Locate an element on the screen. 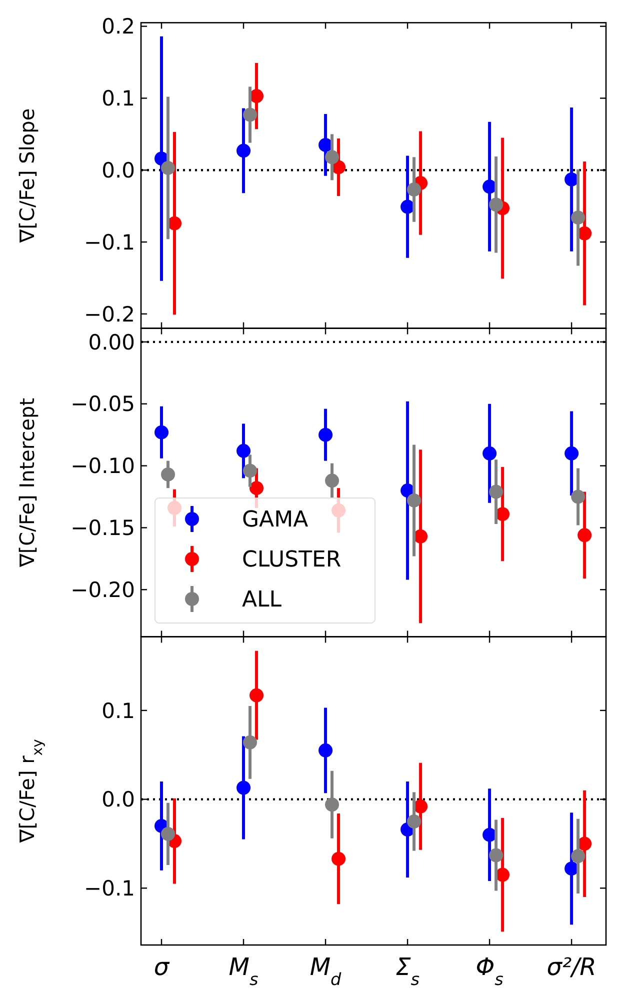 The height and width of the screenshot is (998, 621). x-tick-label: M$_{s}$ is located at coordinates (243, 971).